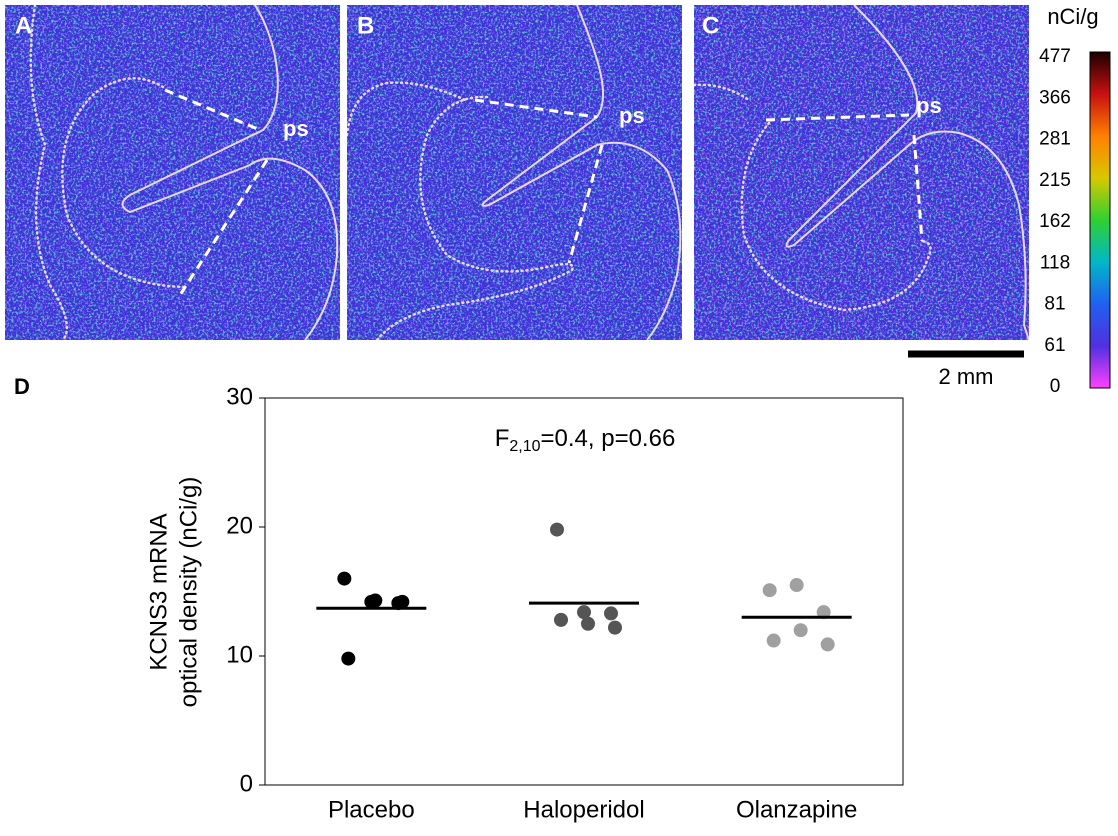 The height and width of the screenshot is (836, 1118). I want to click on x-tick-label: Placebo, so click(371, 809).